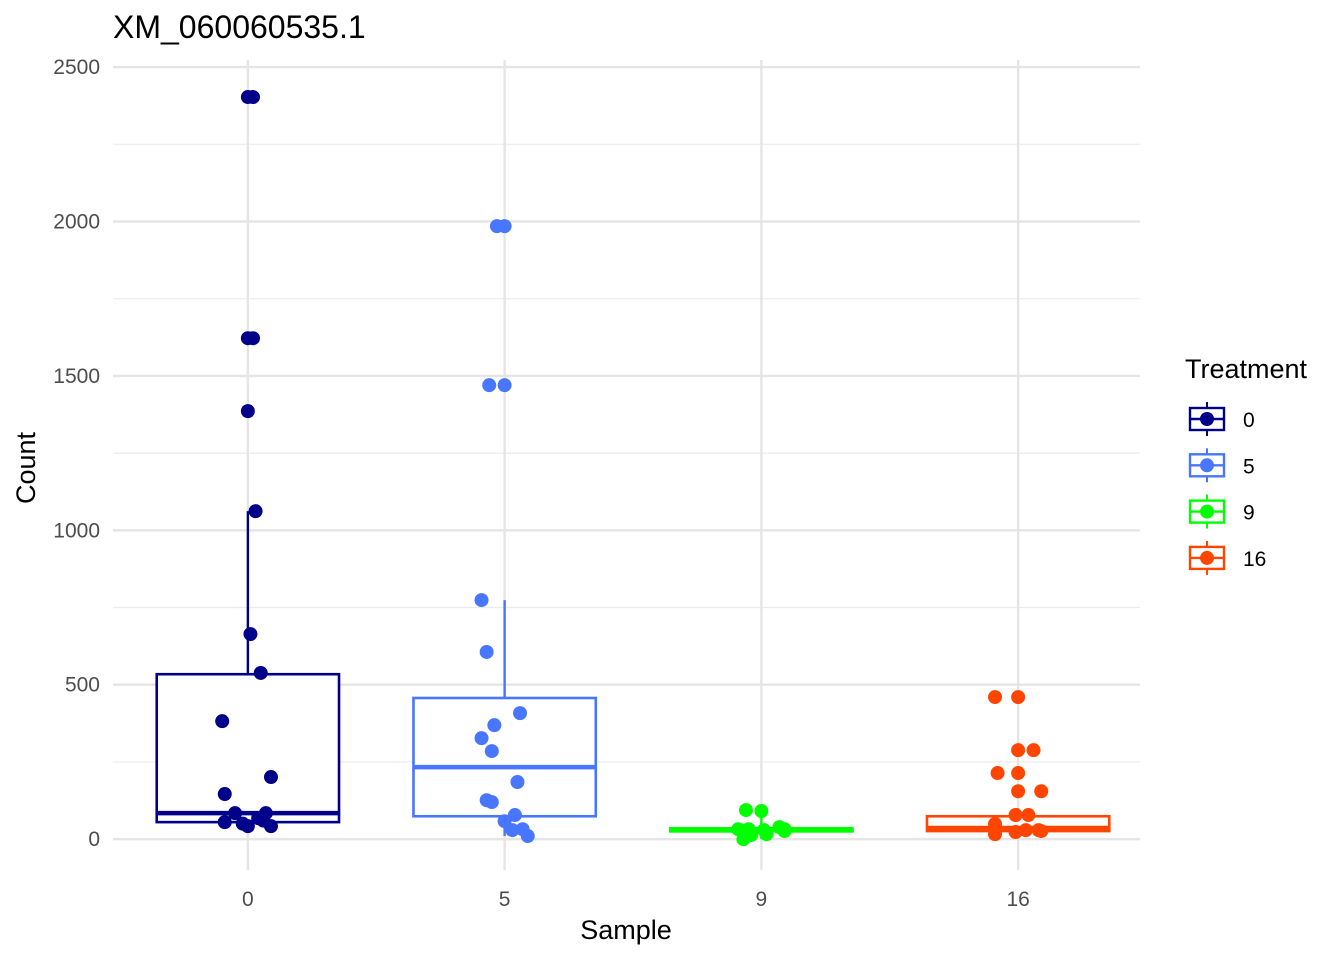 The width and height of the screenshot is (1344, 965). I want to click on y-tick-label: 2500, so click(76, 67).